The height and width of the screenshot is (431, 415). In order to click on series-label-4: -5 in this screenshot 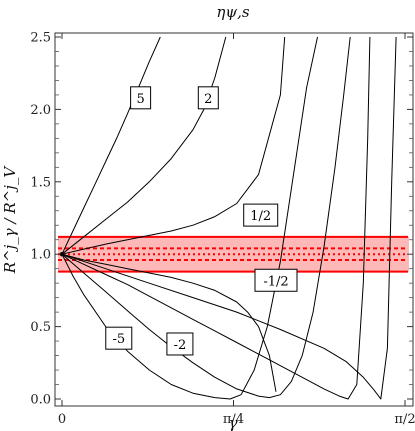, I will do `click(118, 339)`.